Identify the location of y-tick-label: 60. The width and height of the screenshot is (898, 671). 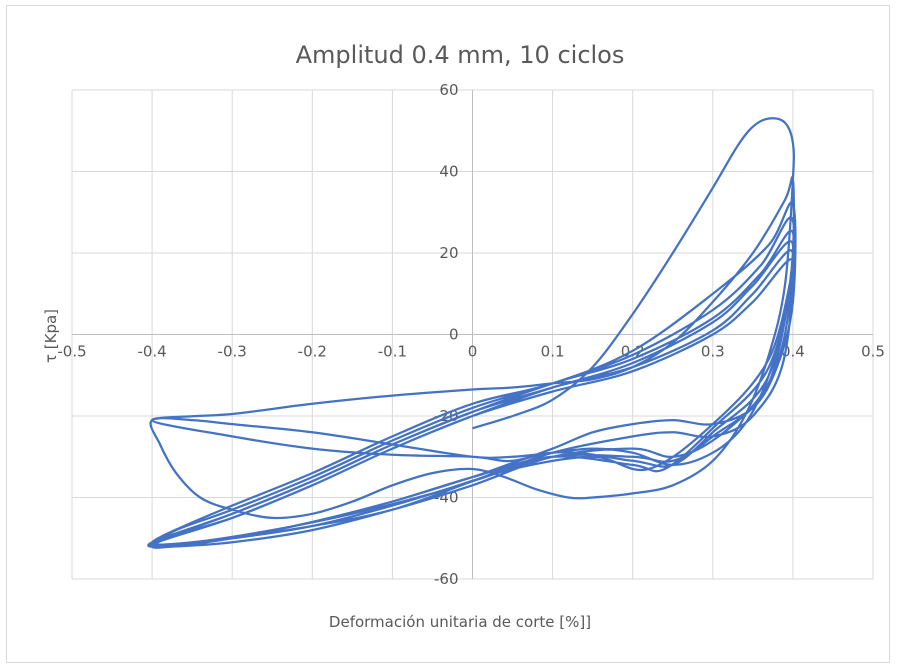
(448, 90).